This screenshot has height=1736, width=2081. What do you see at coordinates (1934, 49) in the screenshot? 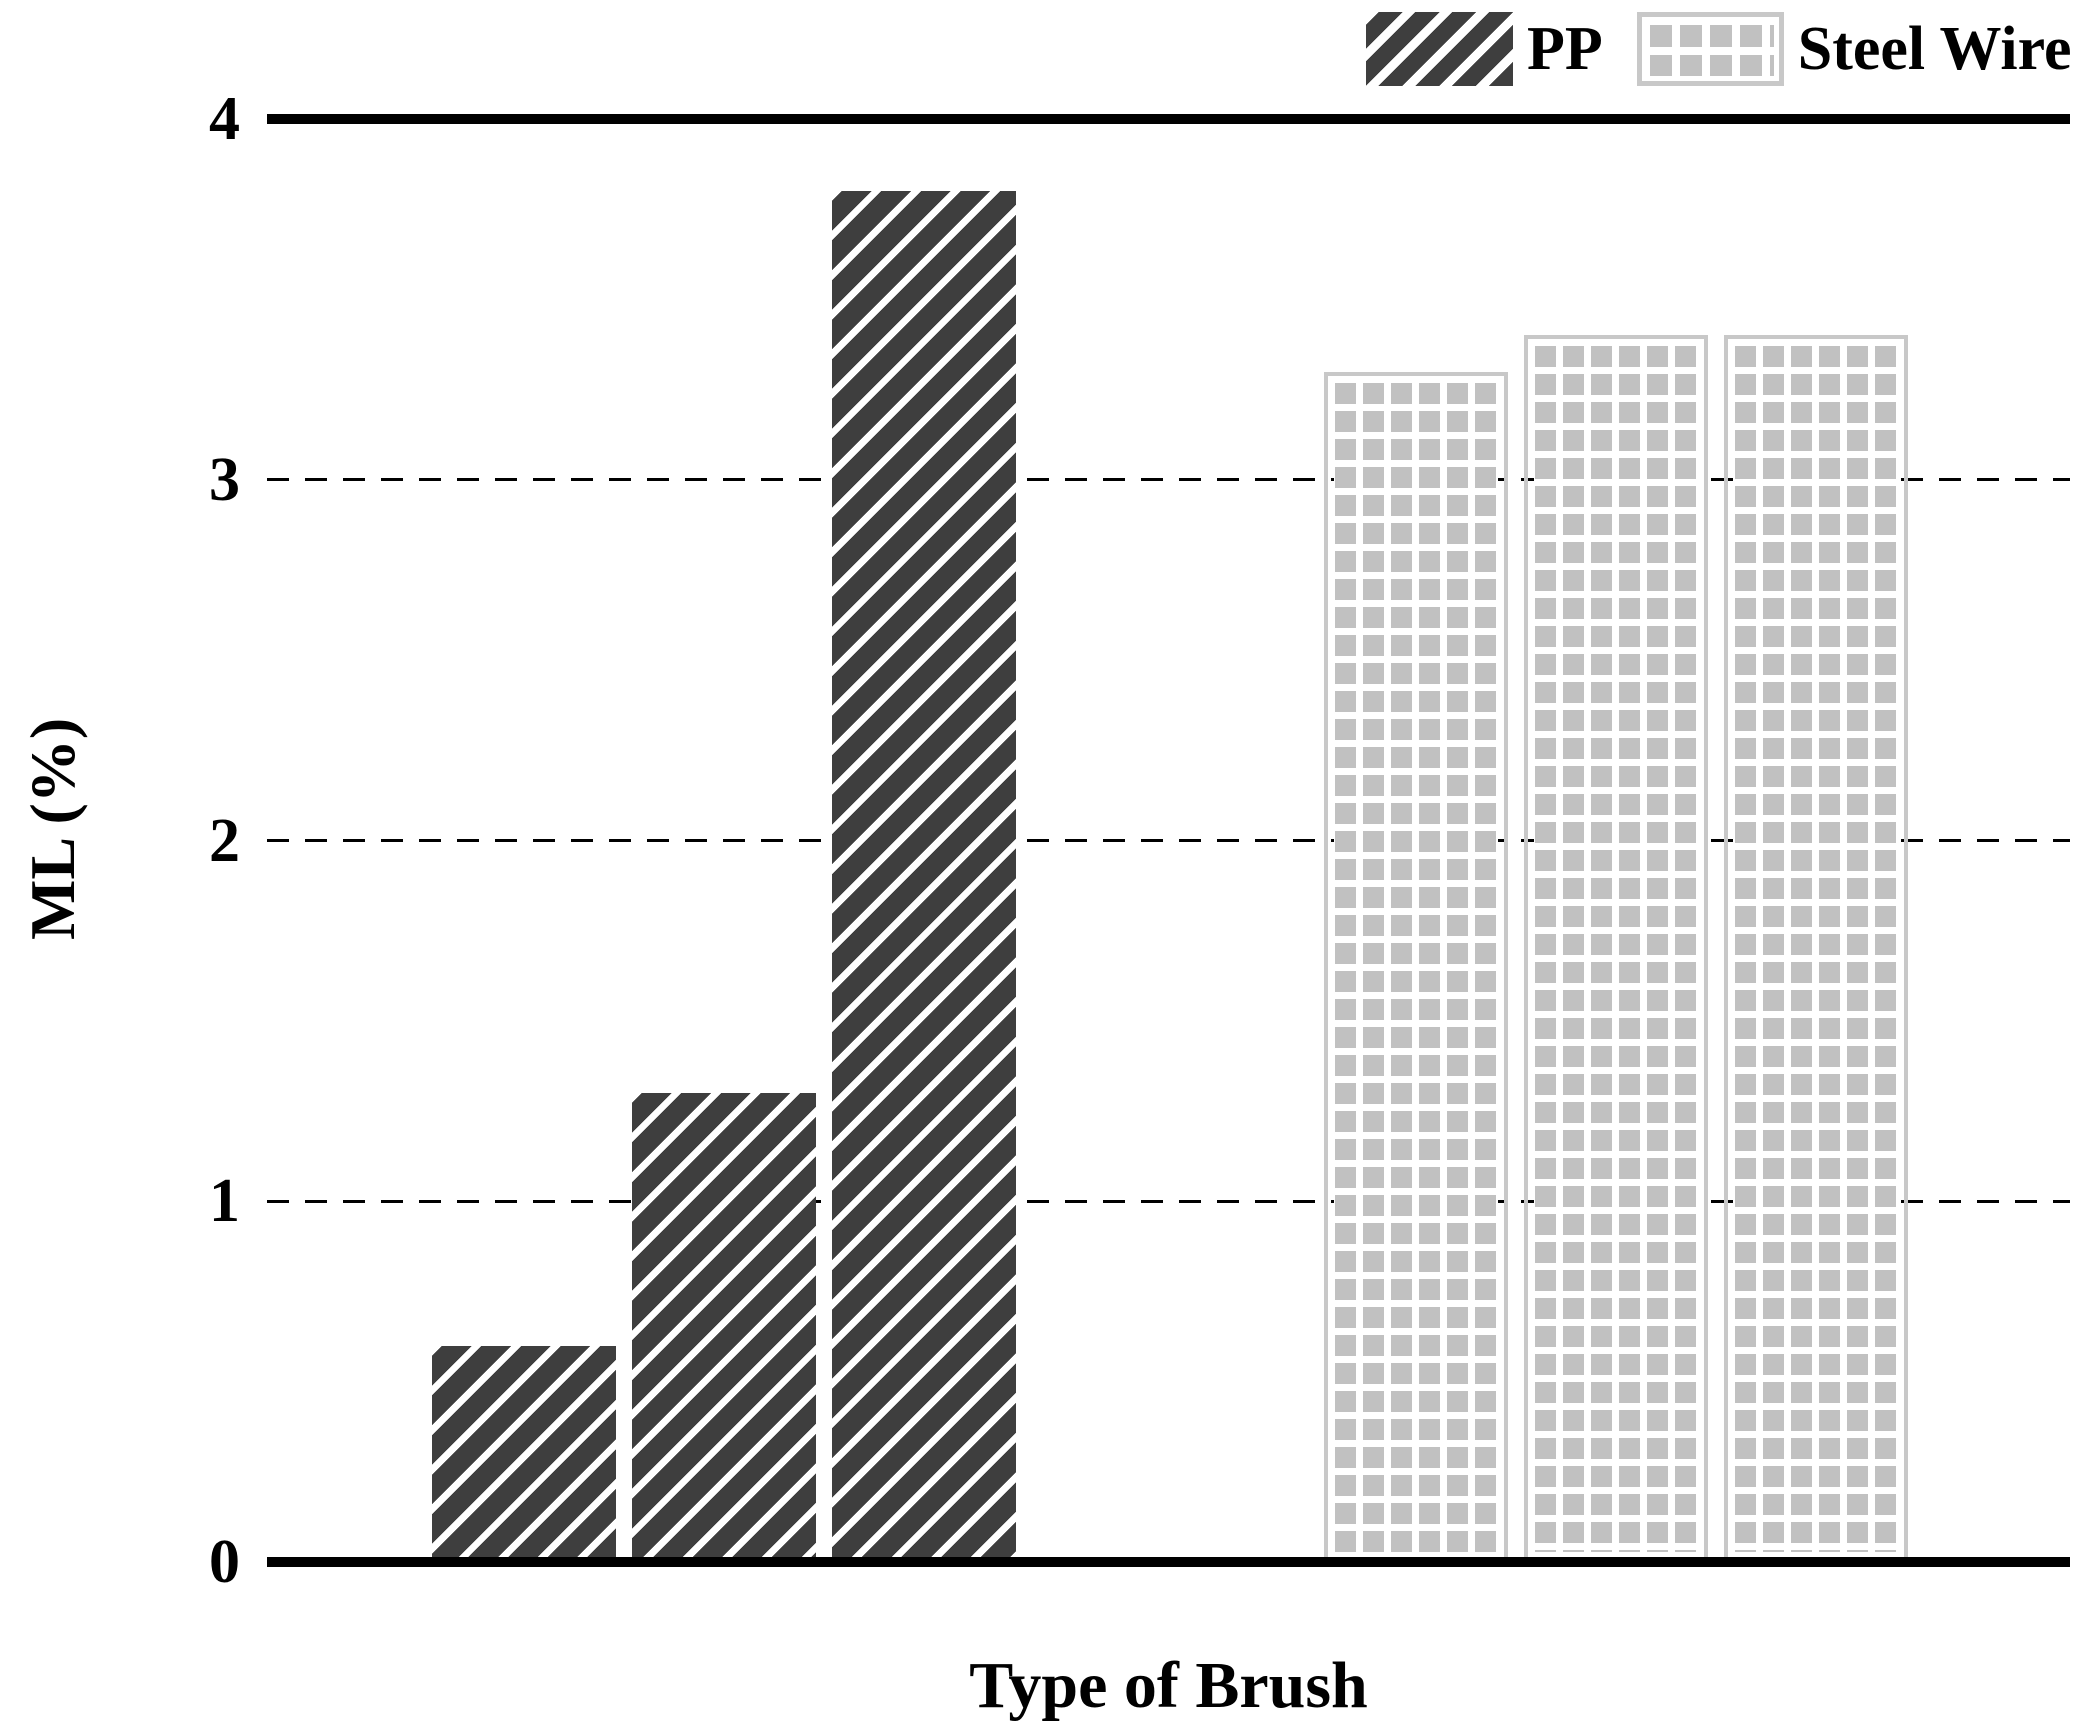
I see `legend-label-steel-wire: Steel Wire` at bounding box center [1934, 49].